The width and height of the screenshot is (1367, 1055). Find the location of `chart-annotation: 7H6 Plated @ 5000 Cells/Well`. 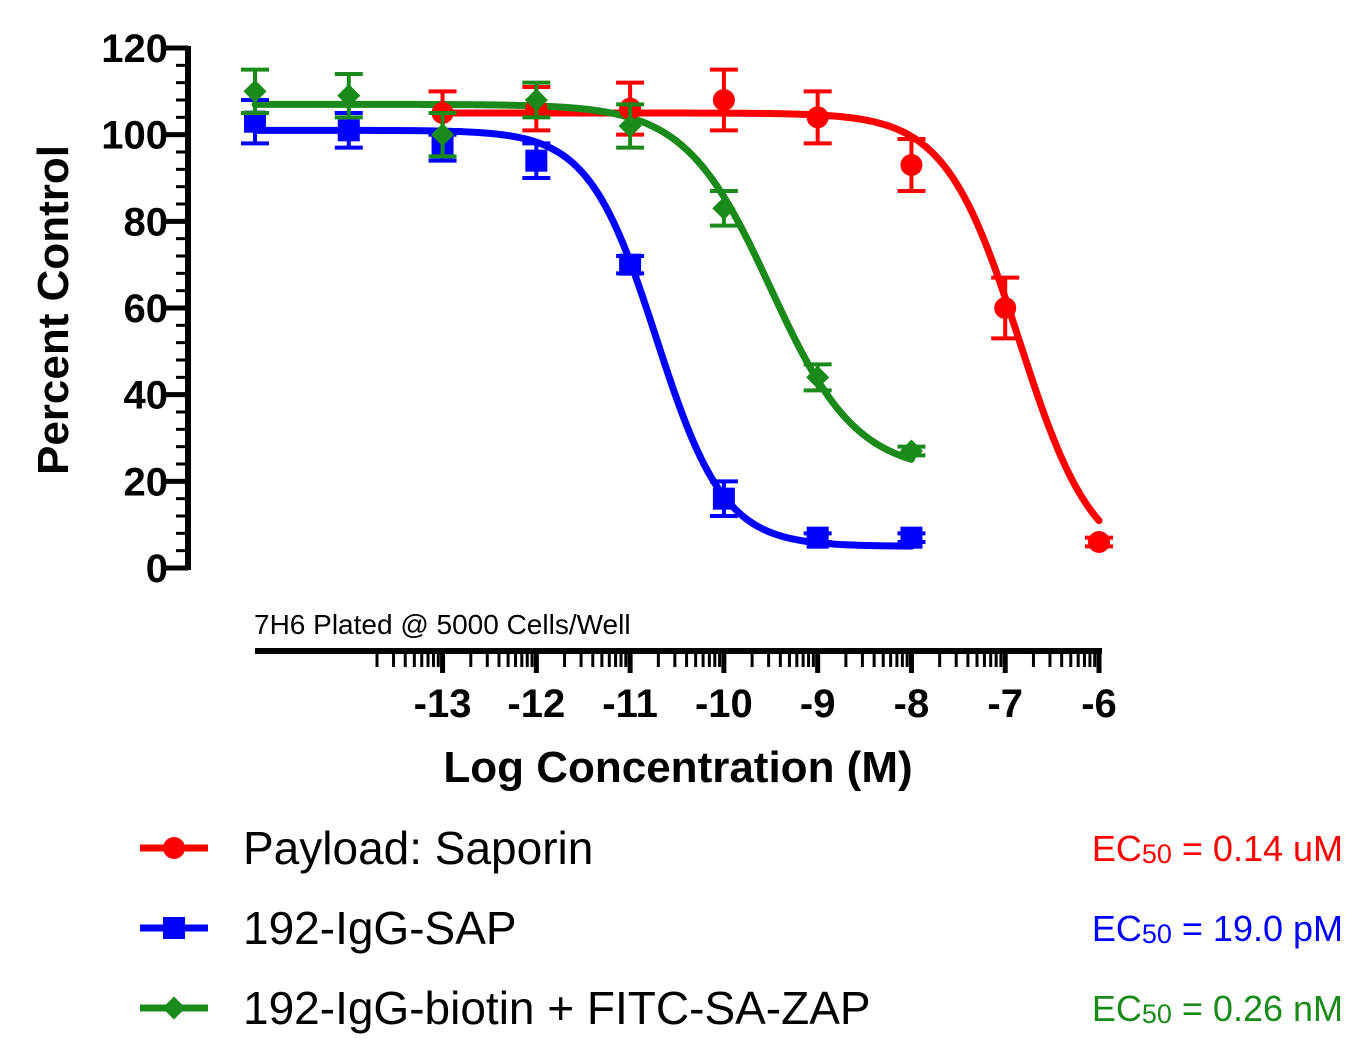

chart-annotation: 7H6 Plated @ 5000 Cells/Well is located at coordinates (442, 624).